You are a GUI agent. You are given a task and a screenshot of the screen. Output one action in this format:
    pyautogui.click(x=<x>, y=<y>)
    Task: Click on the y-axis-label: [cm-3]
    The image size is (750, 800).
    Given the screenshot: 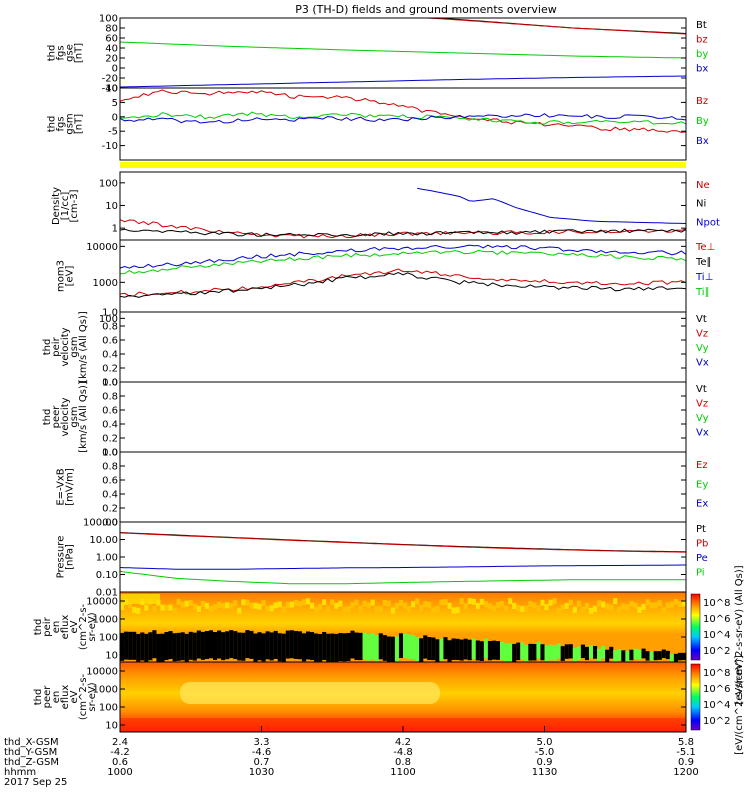 What is the action you would take?
    pyautogui.click(x=74, y=205)
    